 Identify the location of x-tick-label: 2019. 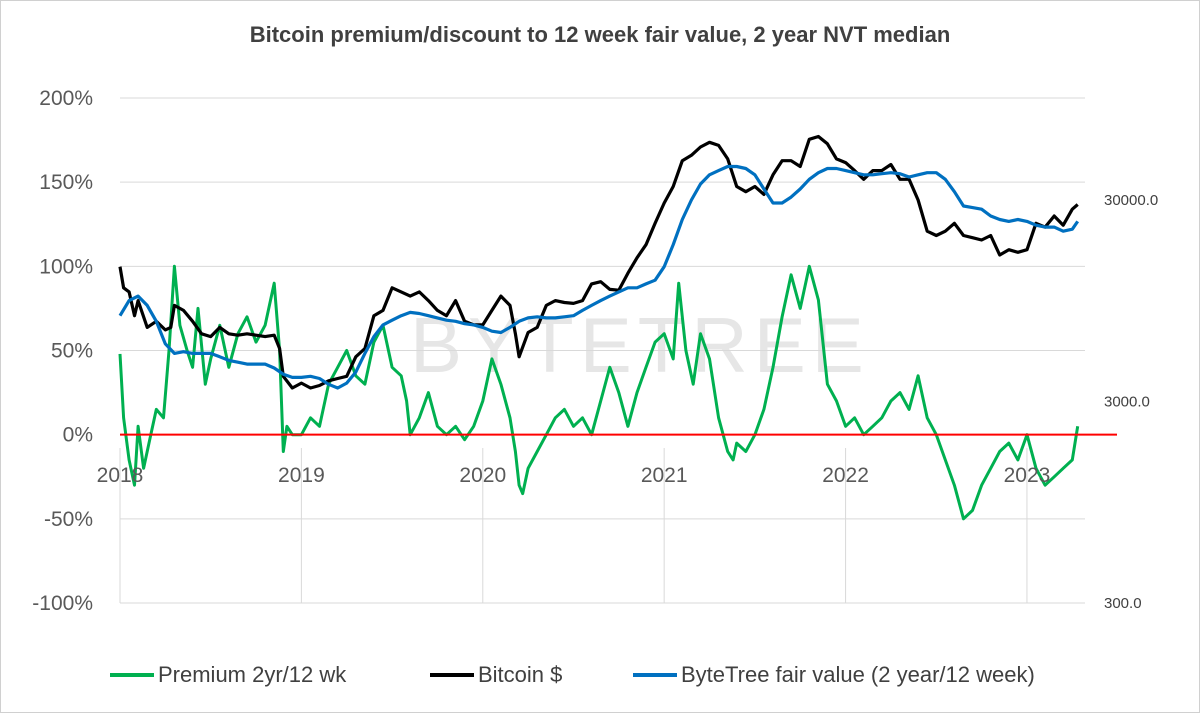
(301, 475).